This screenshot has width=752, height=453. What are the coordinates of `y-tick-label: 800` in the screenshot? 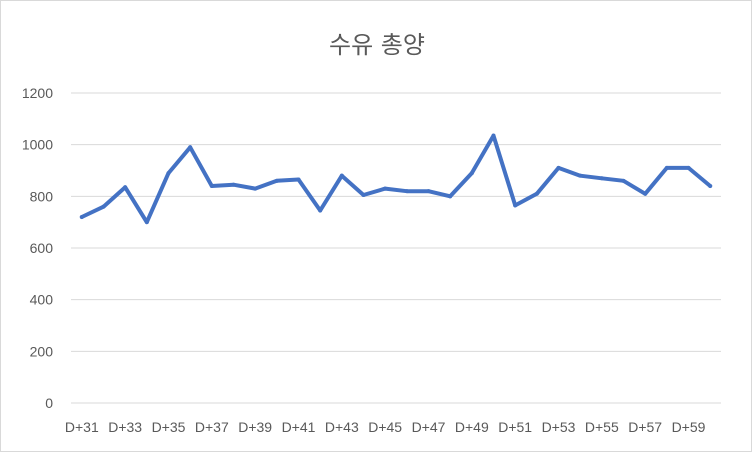 It's located at (42, 196).